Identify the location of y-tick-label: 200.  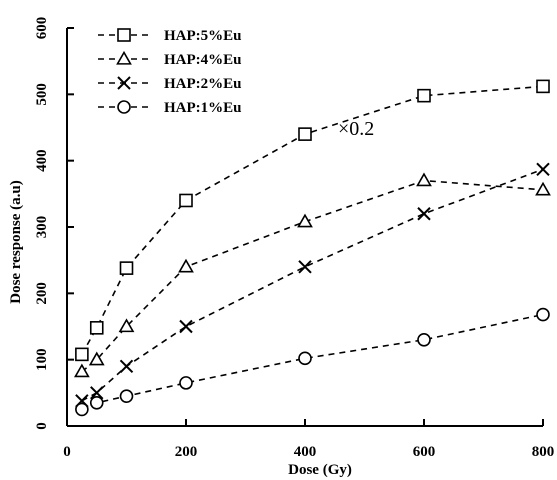
(42, 293).